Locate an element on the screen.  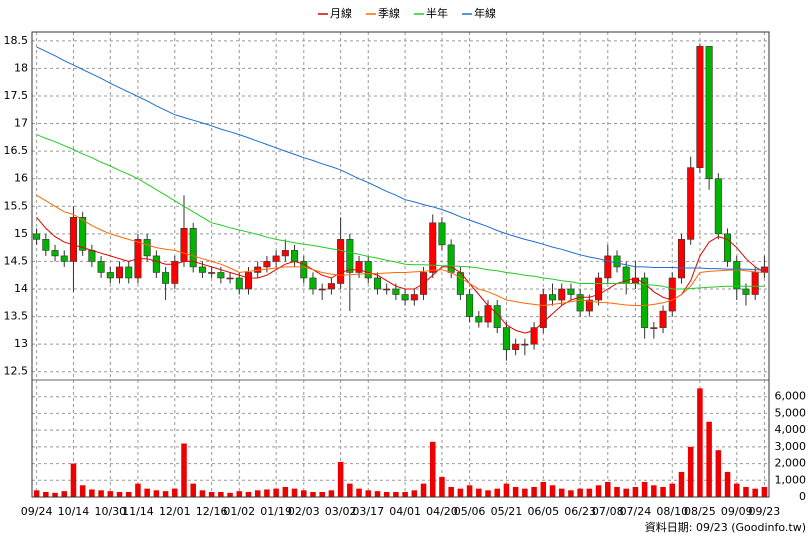
y-tick-label: 16 is located at coordinates (21, 178).